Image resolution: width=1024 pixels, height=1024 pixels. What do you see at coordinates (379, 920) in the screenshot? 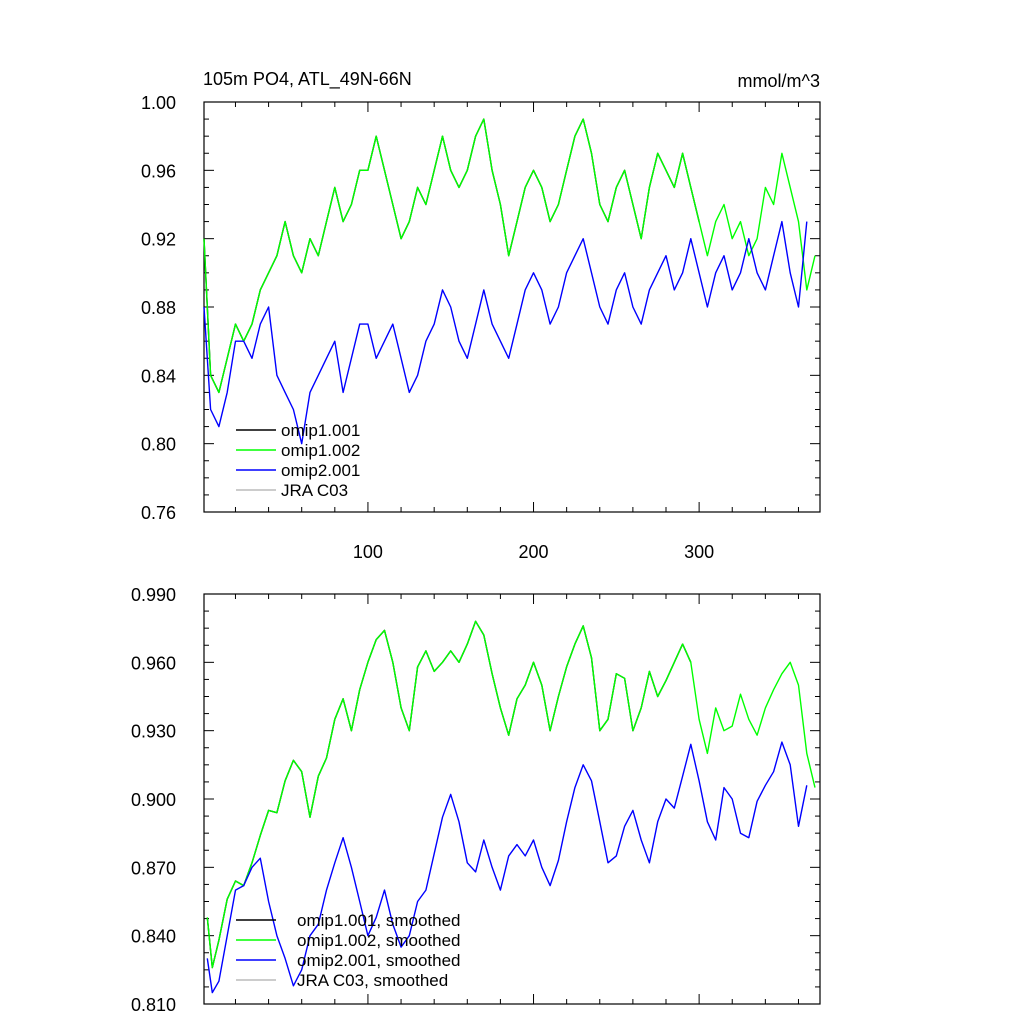
I see `legend-label: omip1.001, smoothed` at bounding box center [379, 920].